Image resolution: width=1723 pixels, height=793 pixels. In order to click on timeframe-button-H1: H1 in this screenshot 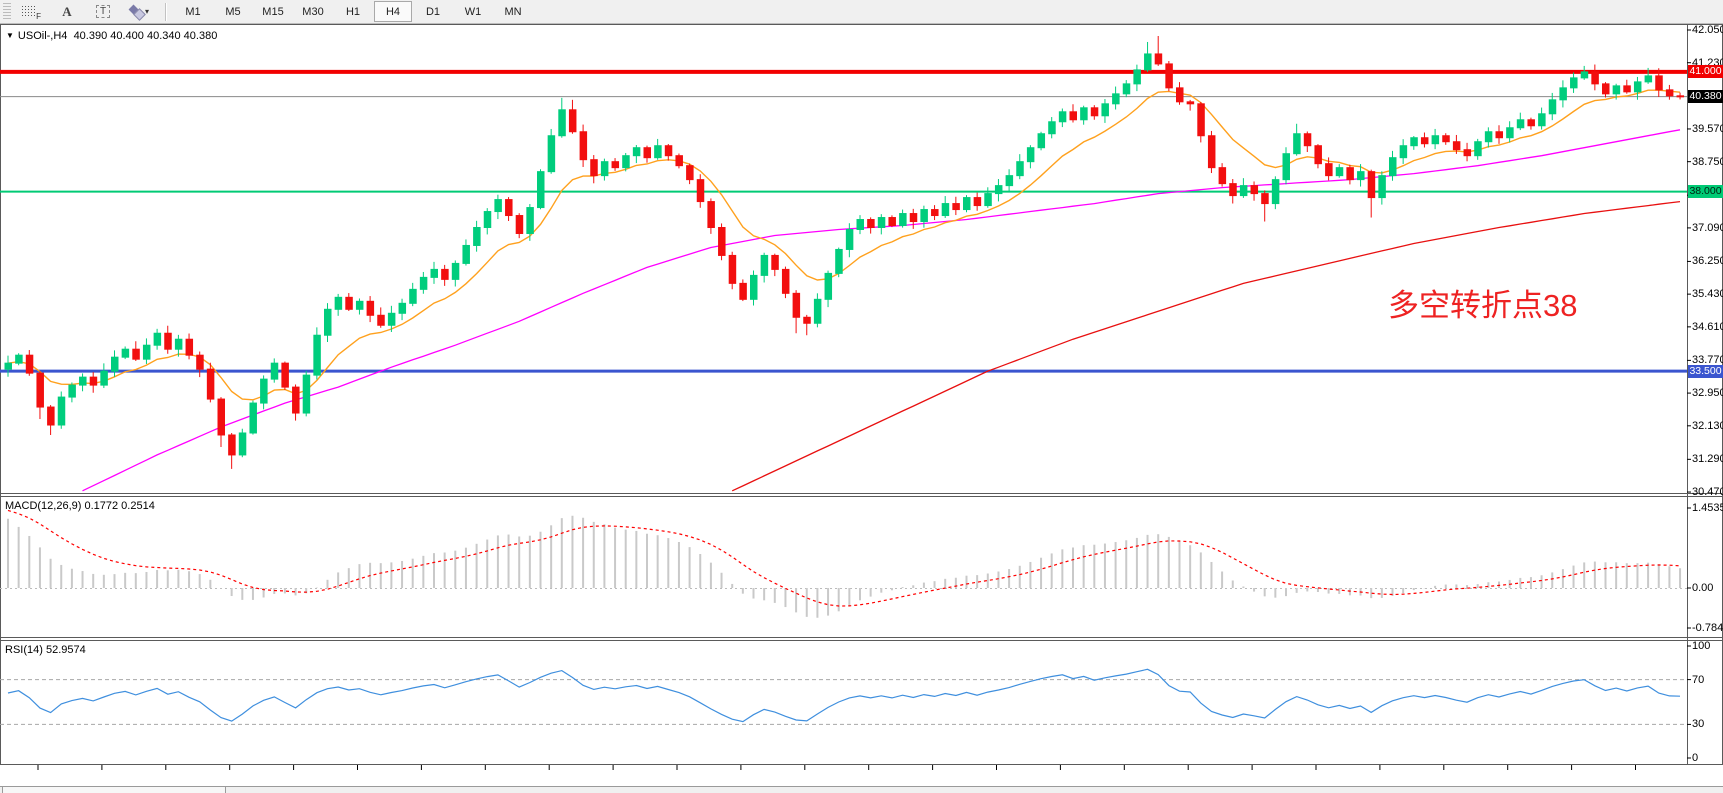, I will do `click(353, 11)`.